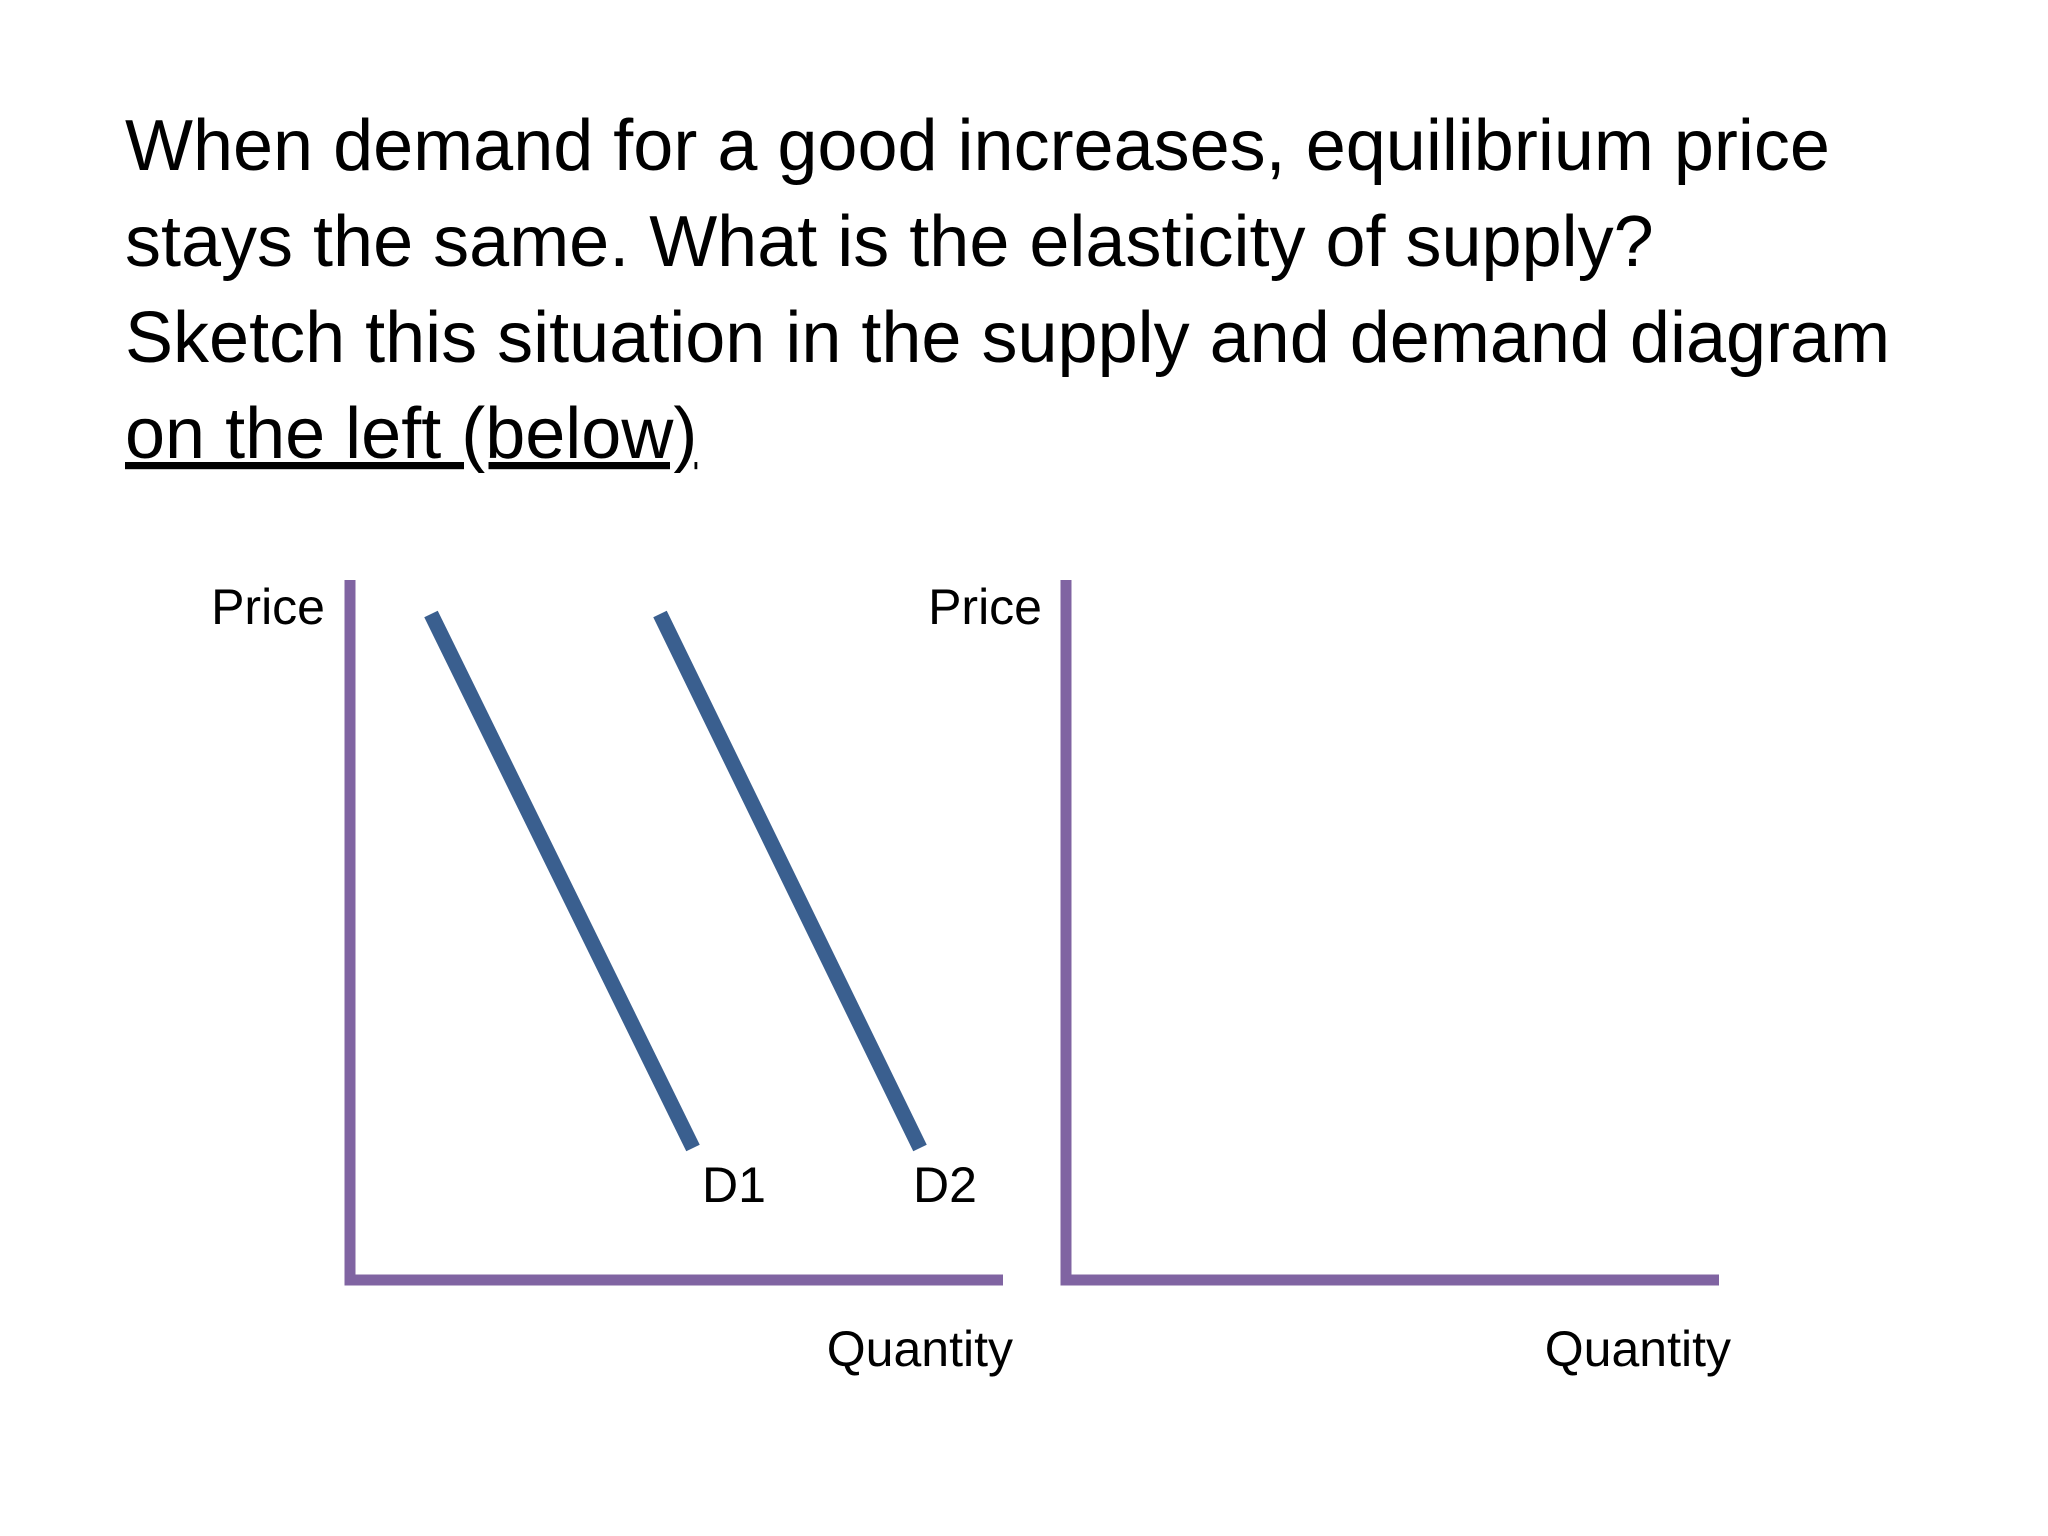 The width and height of the screenshot is (2048, 1536). What do you see at coordinates (734, 1185) in the screenshot?
I see `curve-label: D1` at bounding box center [734, 1185].